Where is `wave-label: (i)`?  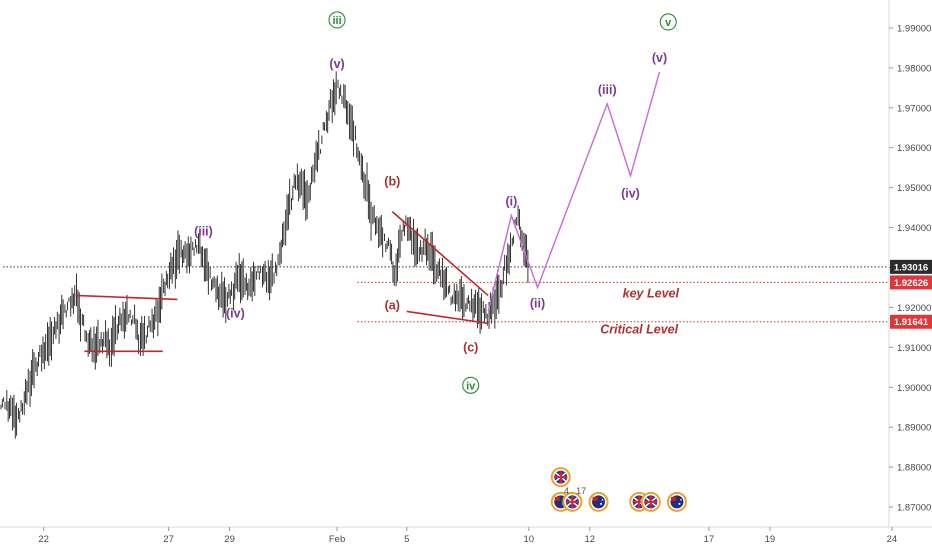 wave-label: (i) is located at coordinates (511, 202).